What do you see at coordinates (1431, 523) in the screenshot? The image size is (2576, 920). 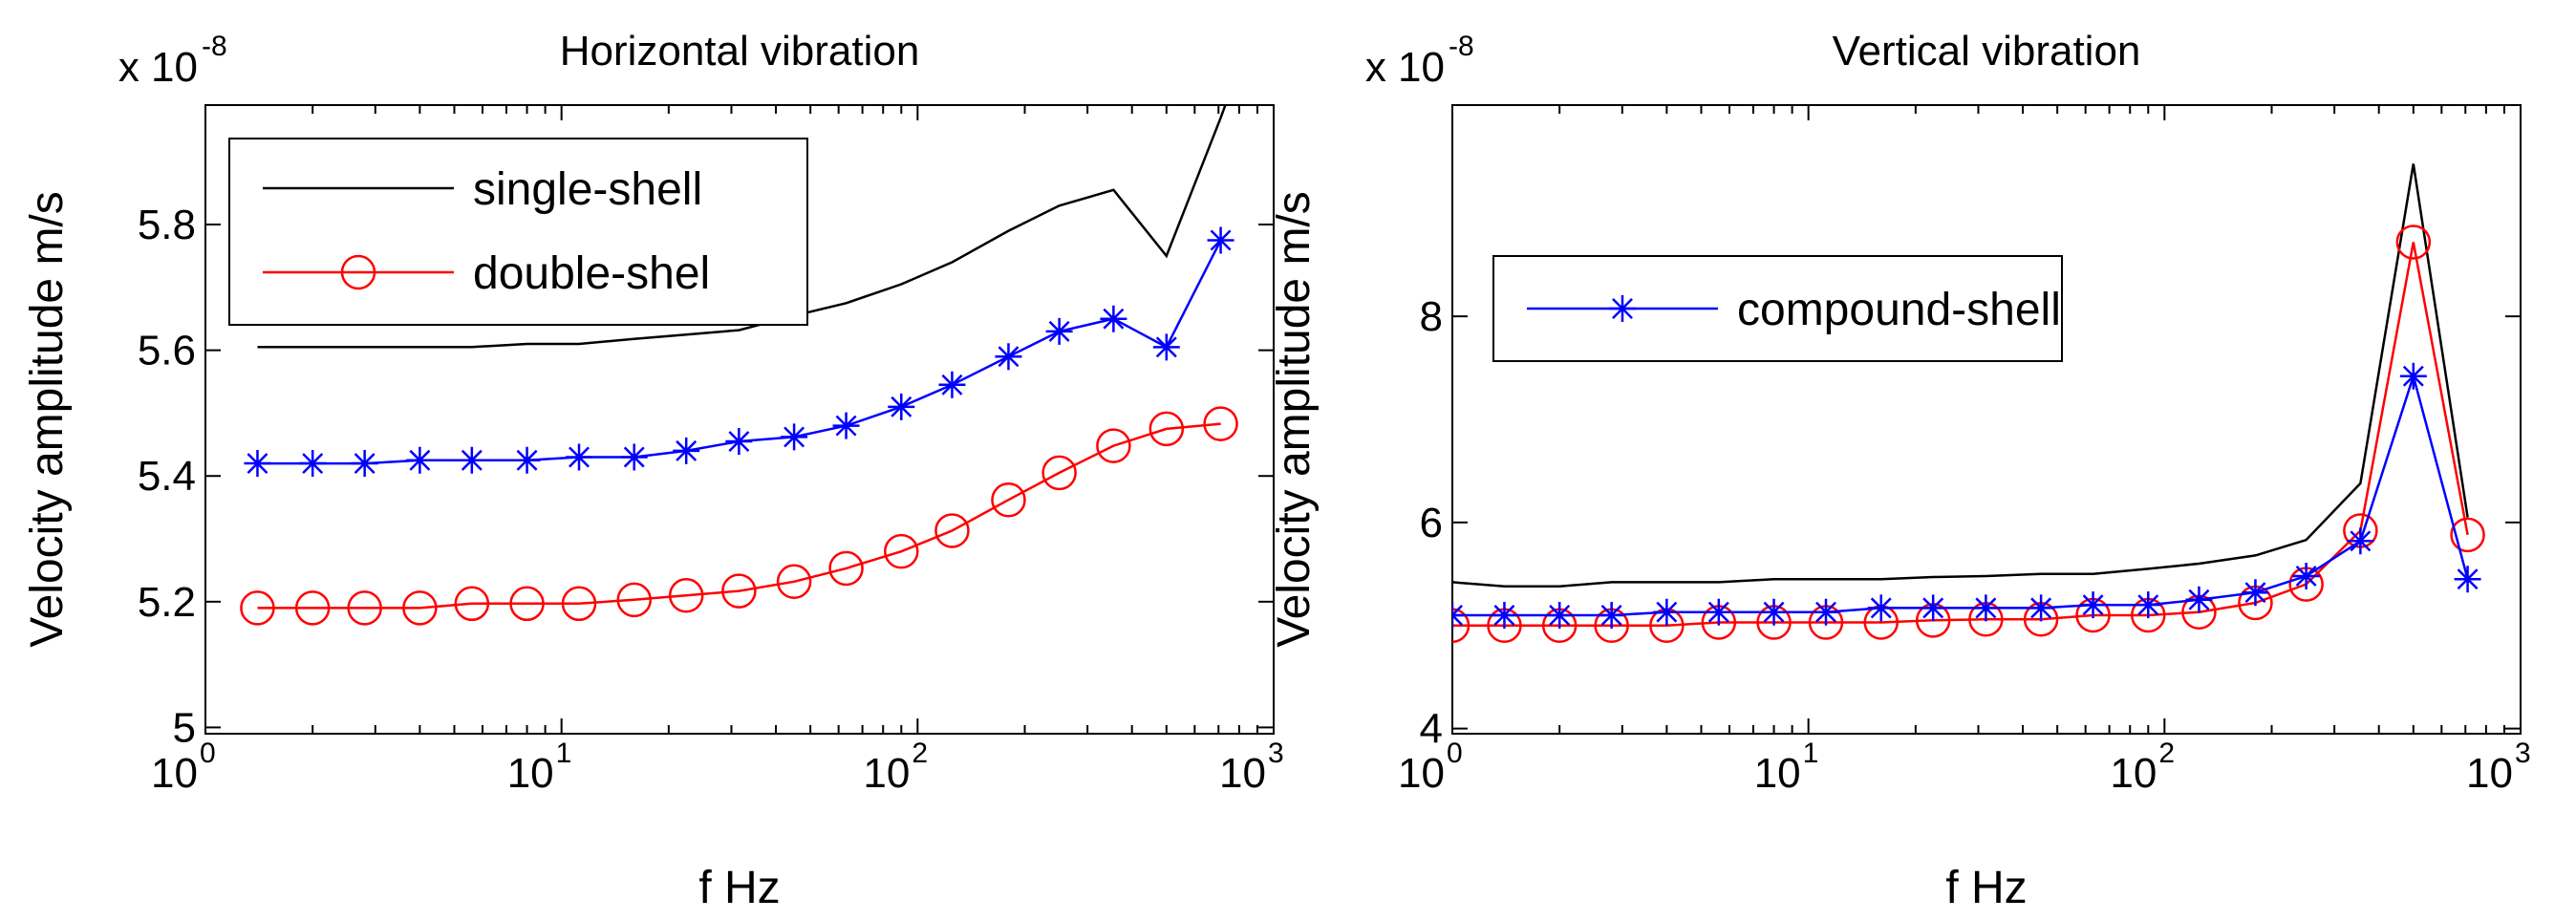 I see `y-tick-label: 6` at bounding box center [1431, 523].